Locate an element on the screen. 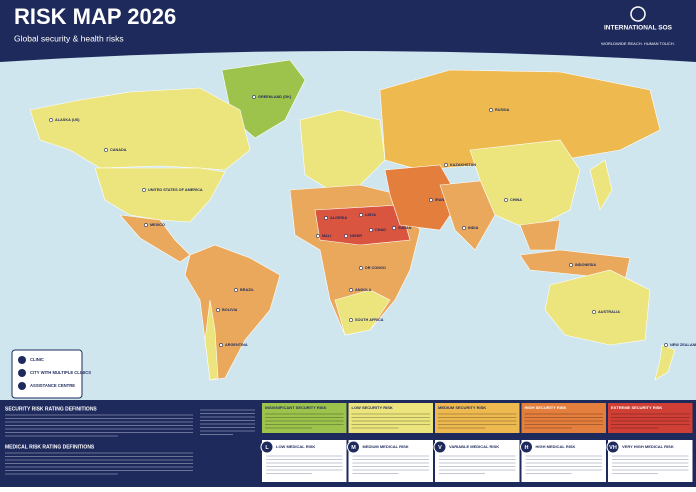 Image resolution: width=696 pixels, height=492 pixels. country-label: ALGERIA is located at coordinates (338, 218).